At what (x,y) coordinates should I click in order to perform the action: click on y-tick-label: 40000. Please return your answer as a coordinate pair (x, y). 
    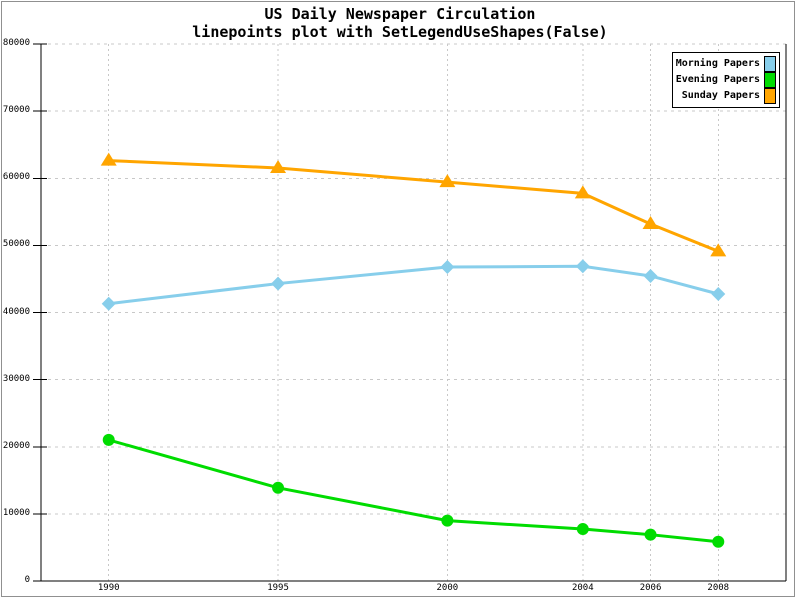
    Looking at the image, I should click on (16, 311).